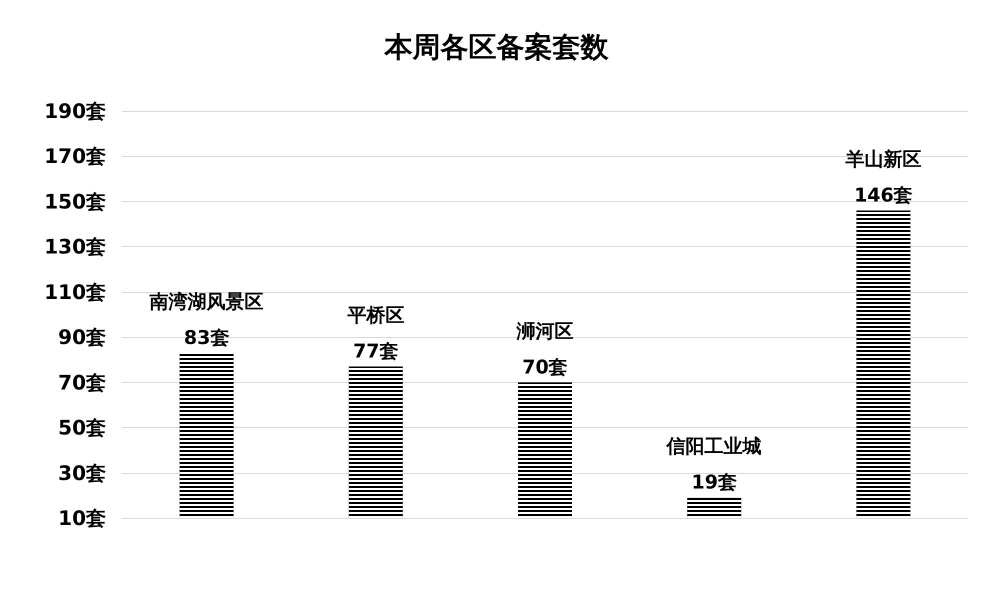  What do you see at coordinates (206, 301) in the screenshot?
I see `x-tick-label: 南湾湖风景区` at bounding box center [206, 301].